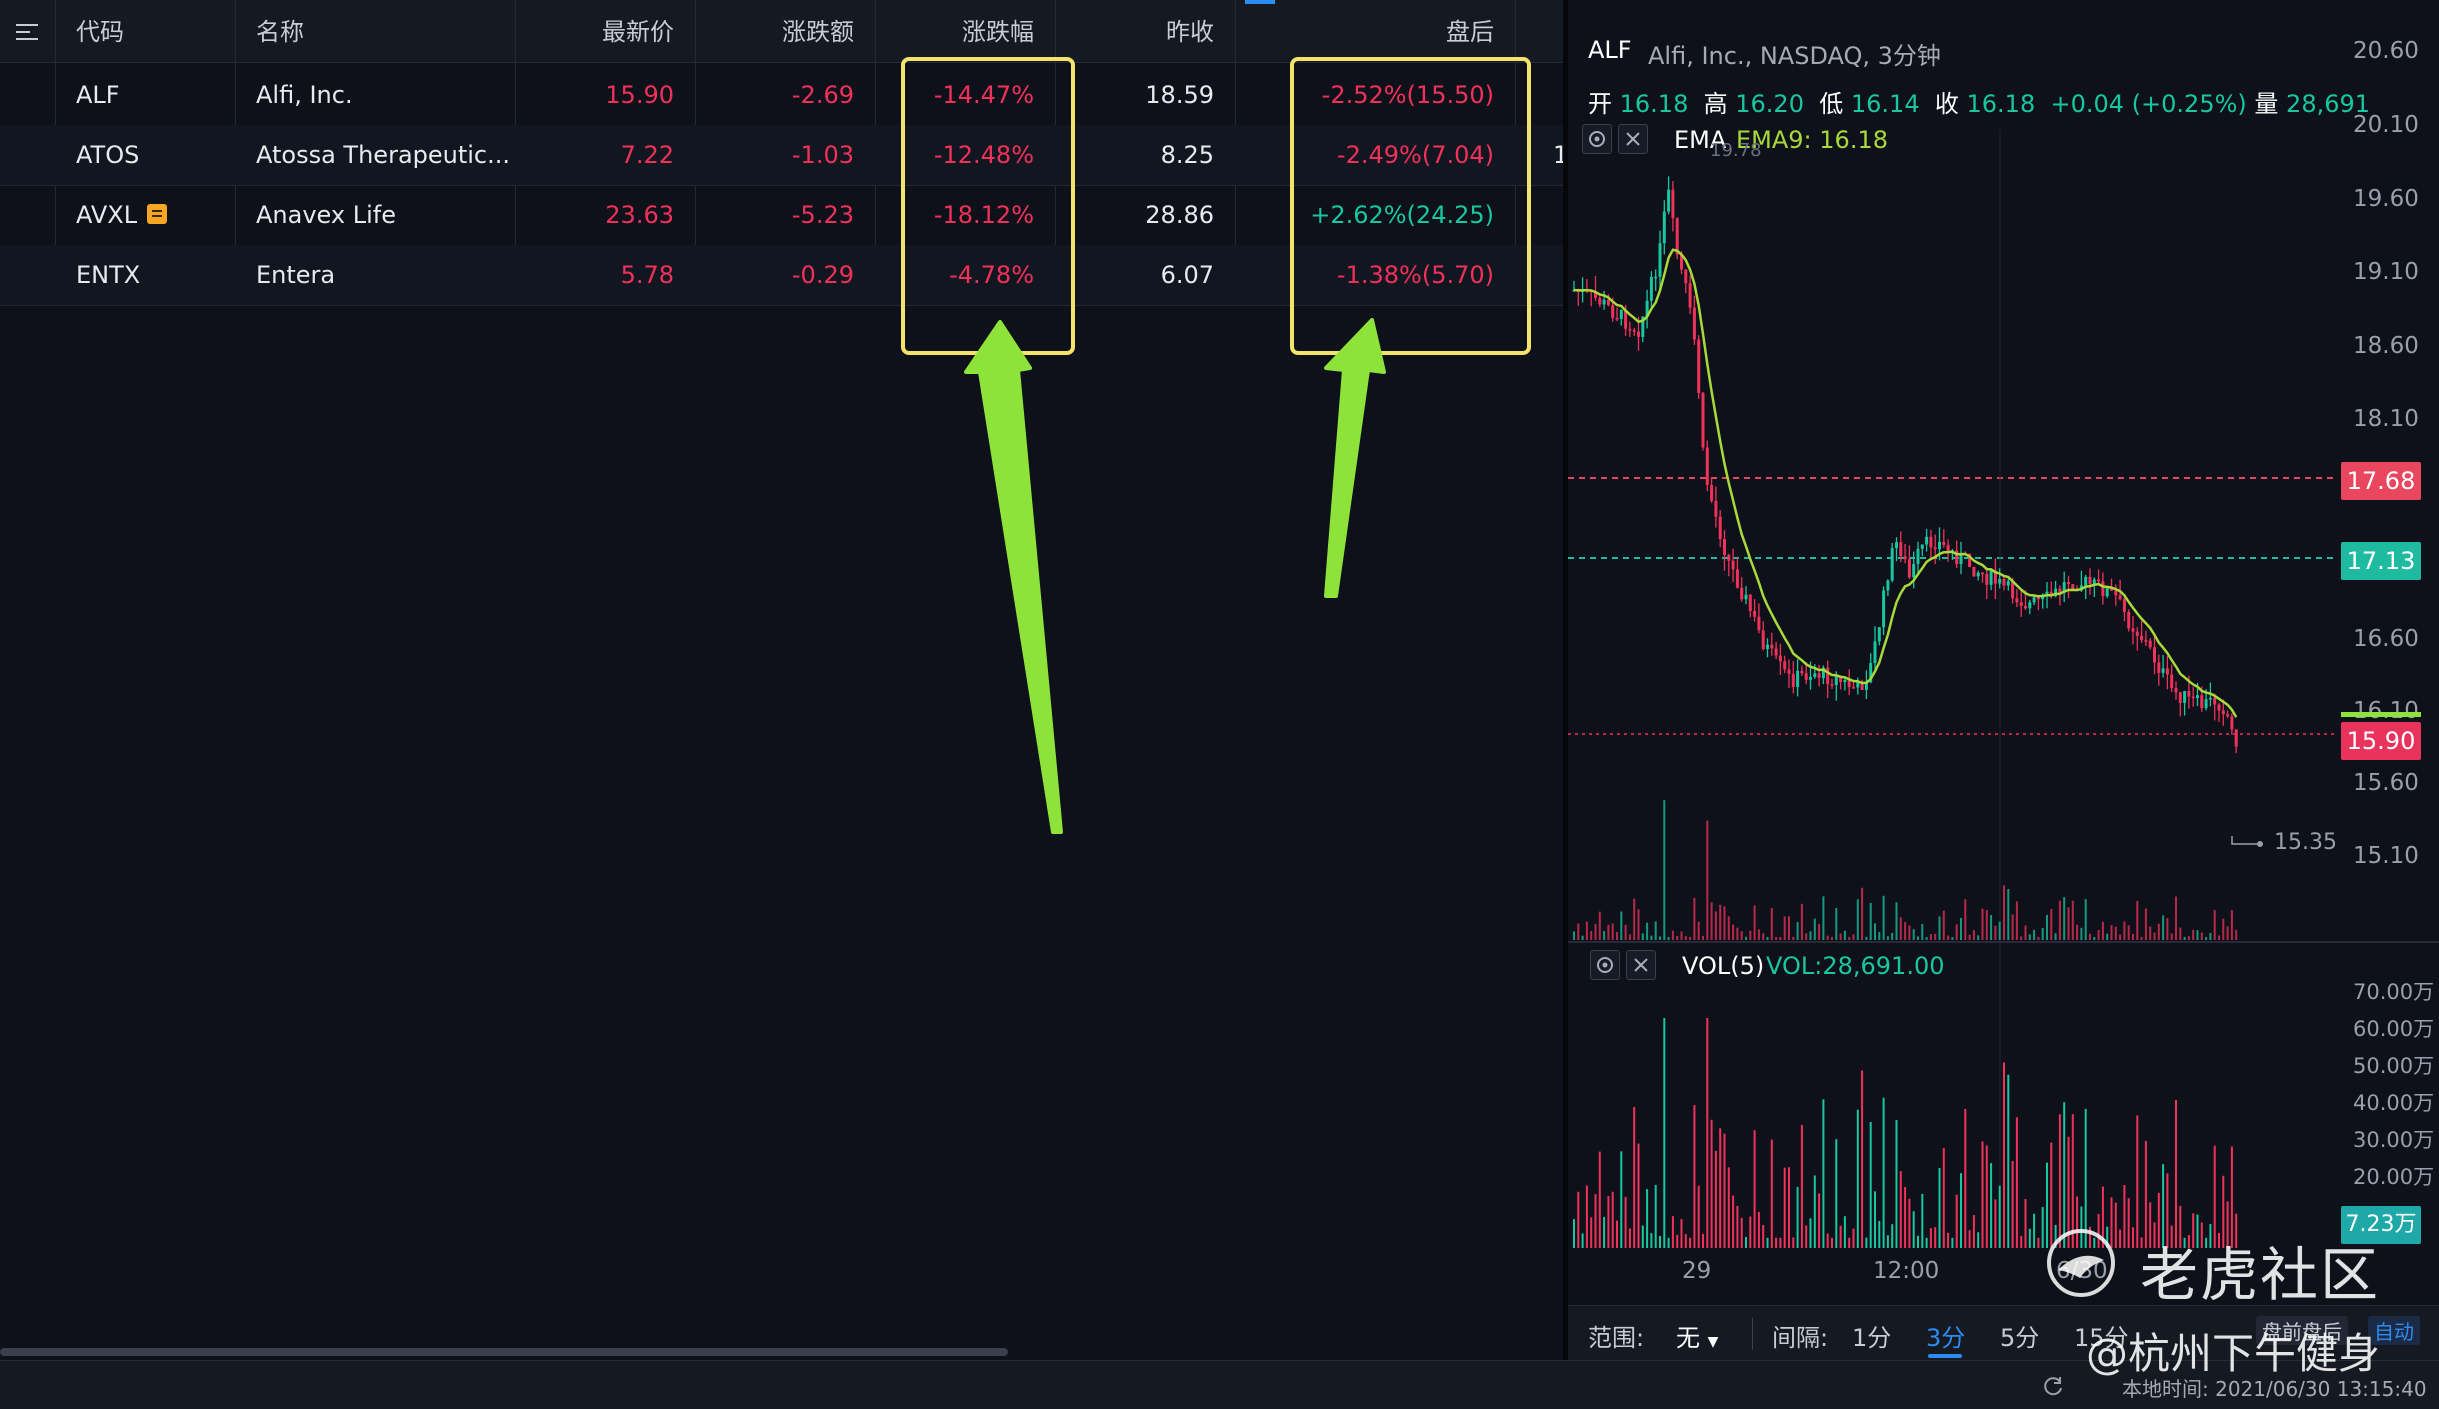 This screenshot has height=1409, width=2439. I want to click on indicator-close-icon, so click(1633, 139).